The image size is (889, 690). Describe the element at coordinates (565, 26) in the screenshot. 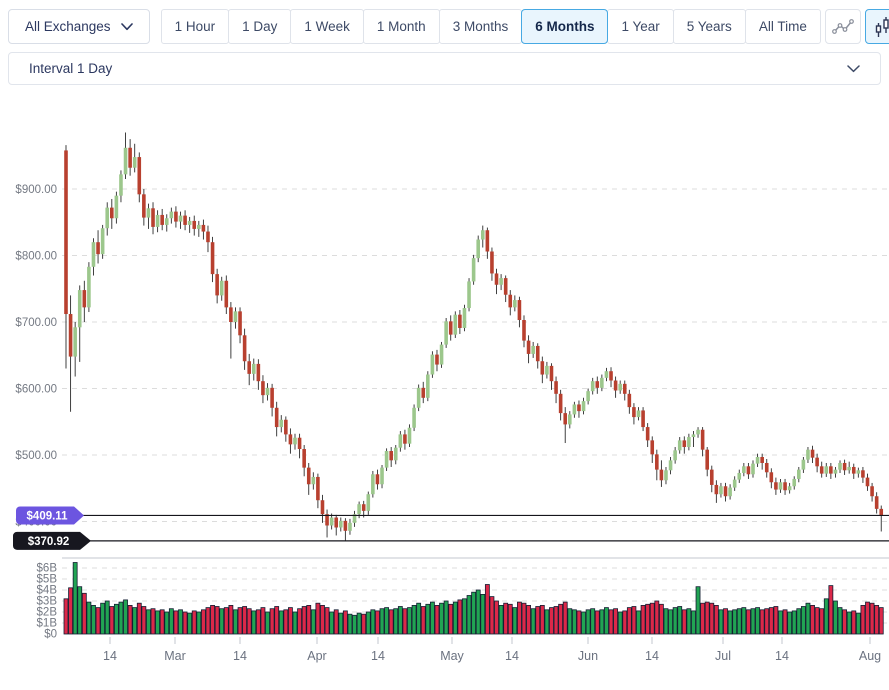

I see `range-button-6-months: 6 Months` at that location.